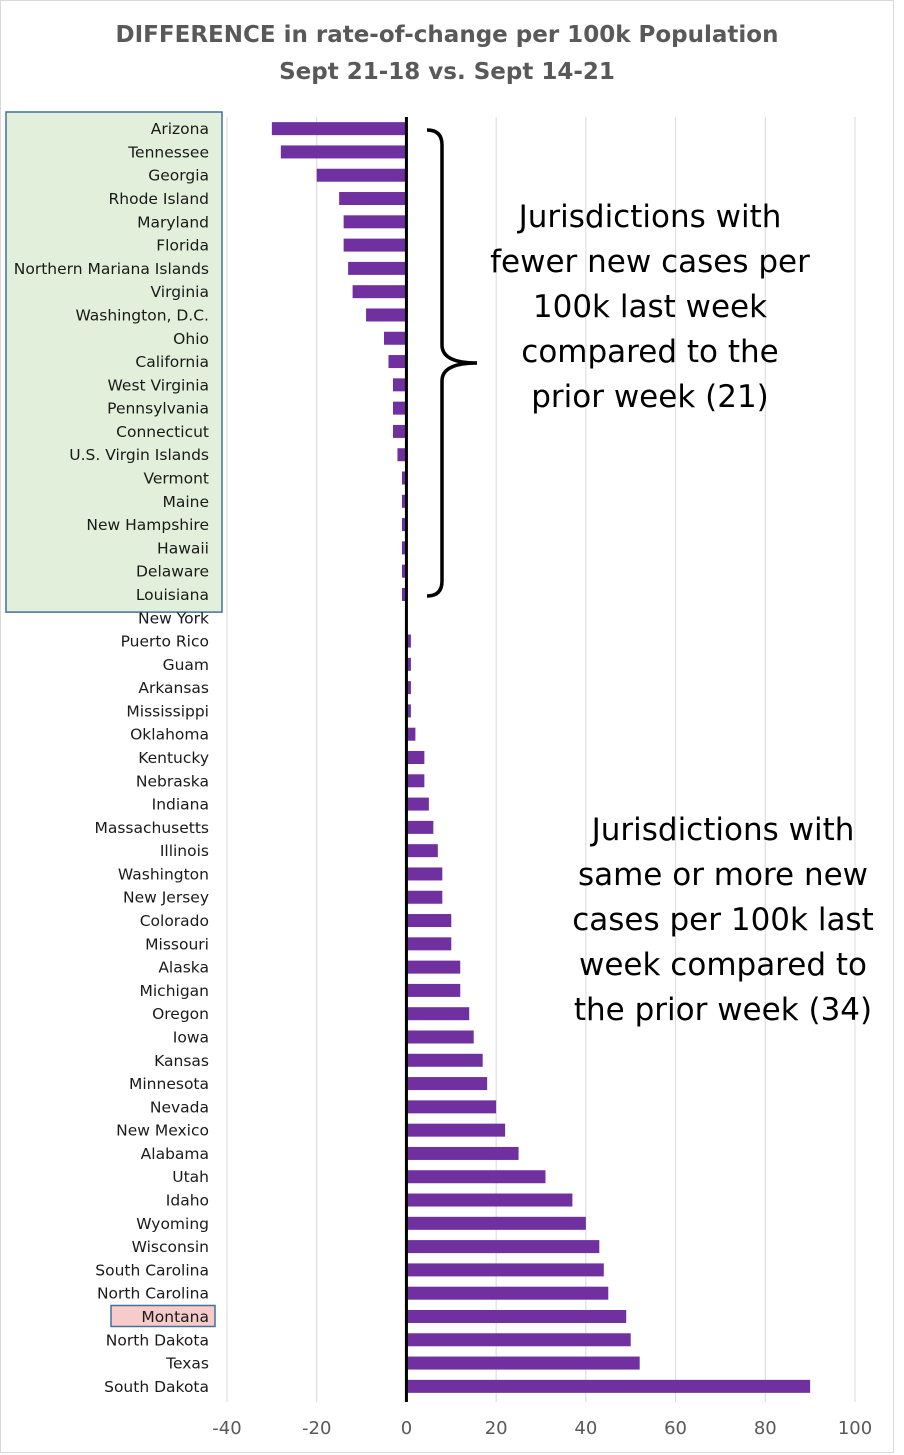 The image size is (904, 1455). Describe the element at coordinates (151, 828) in the screenshot. I see `category-label: Massachusetts` at that location.